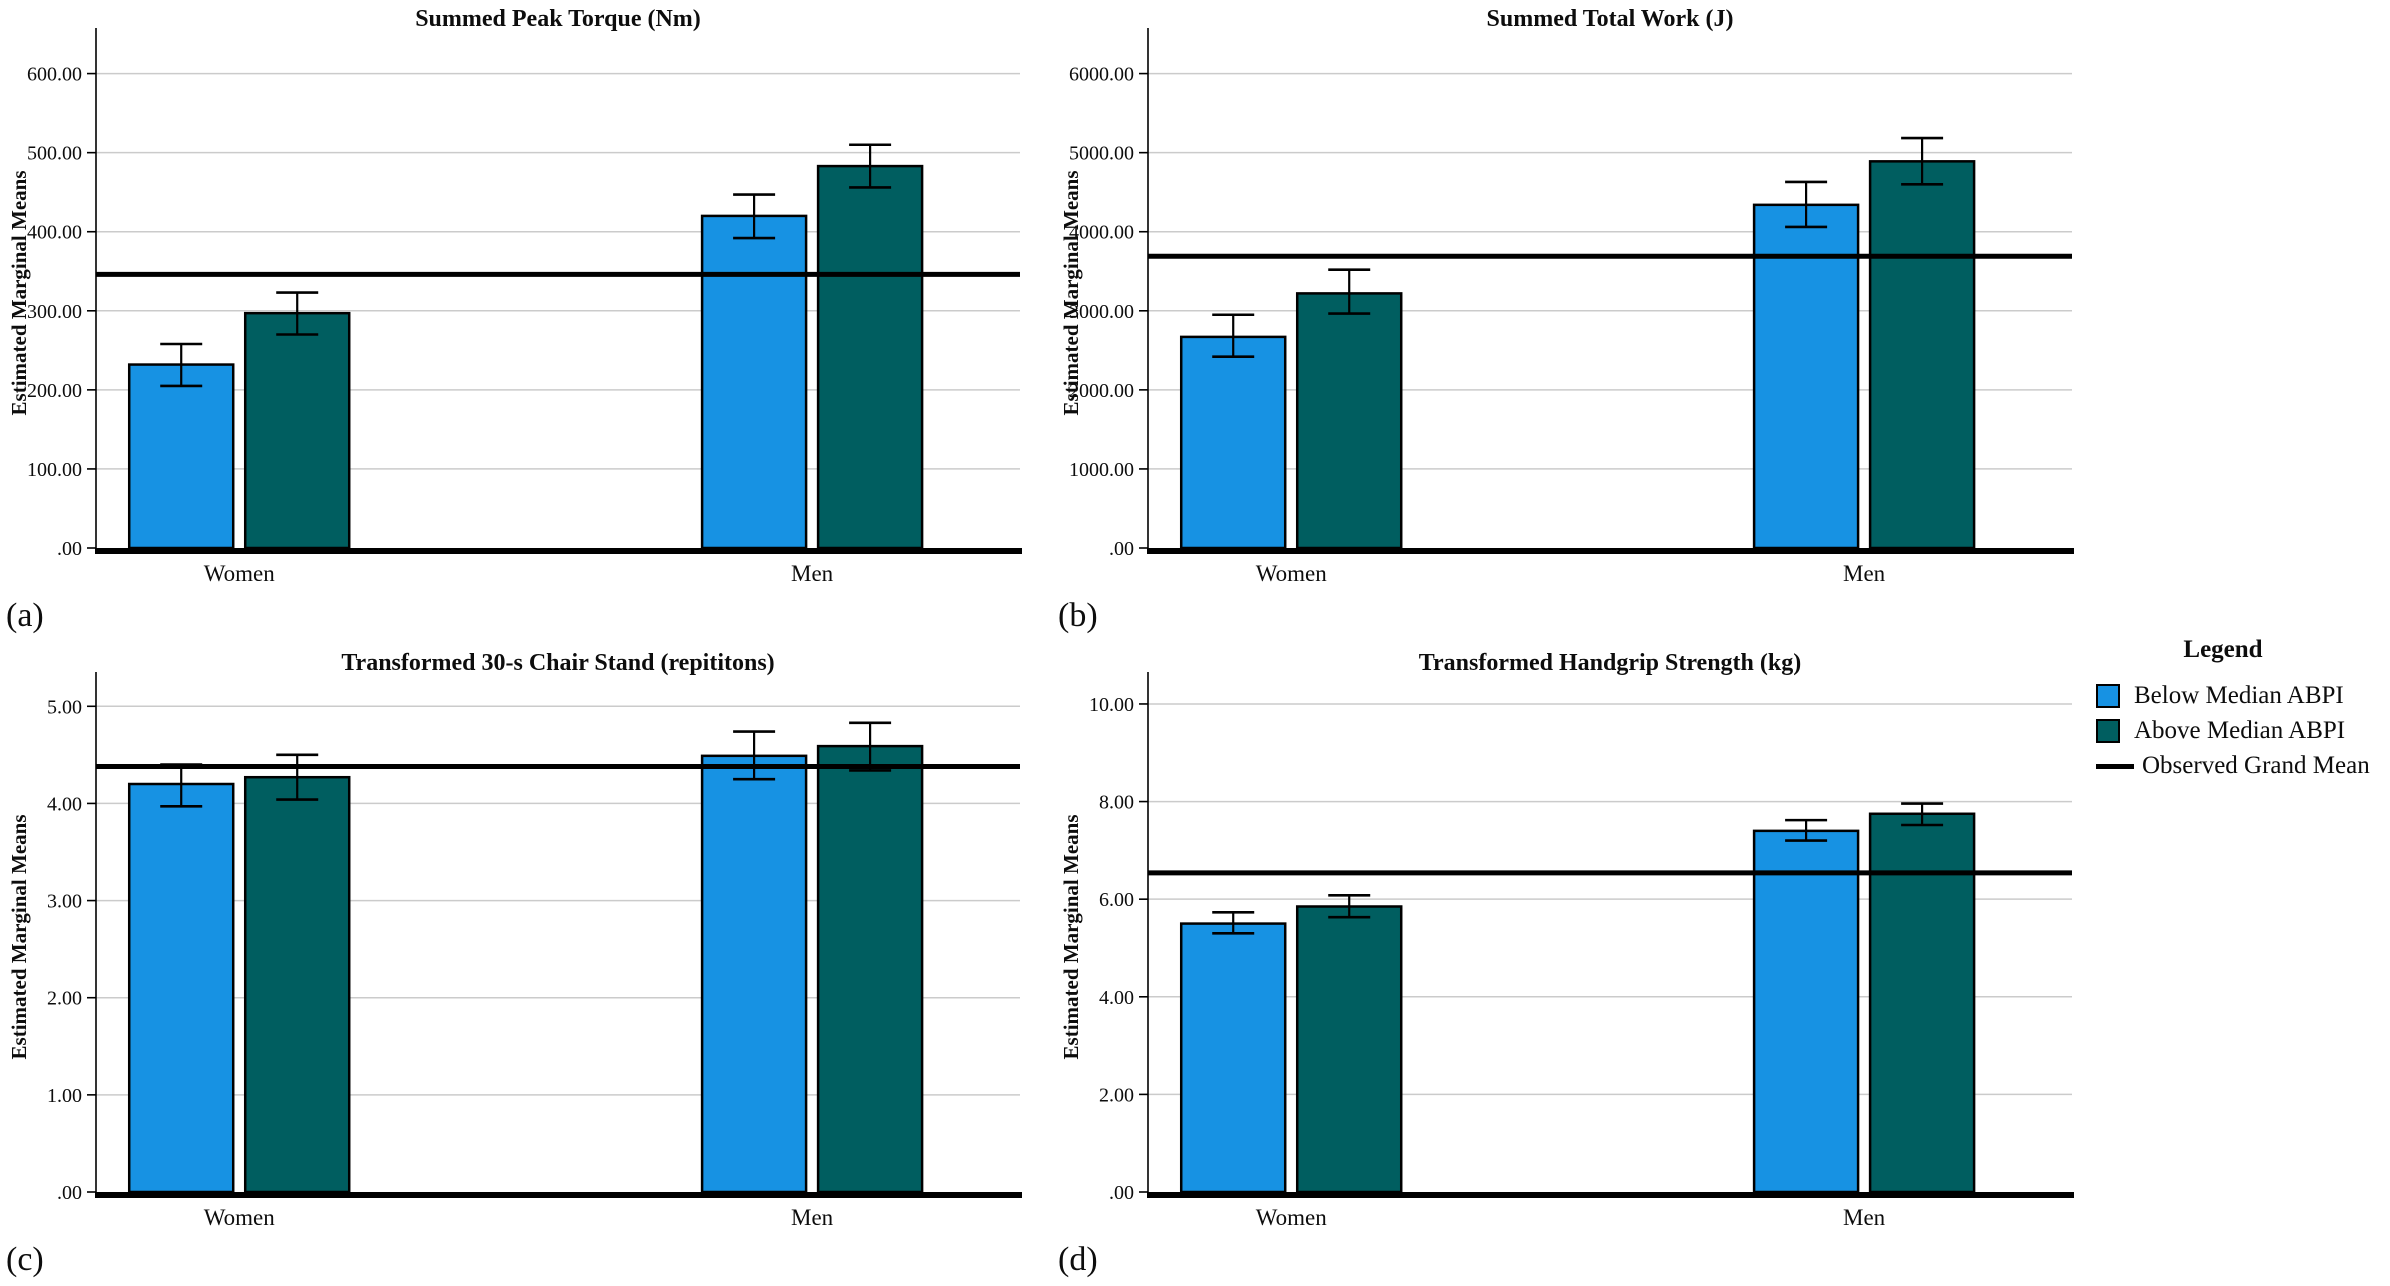 This screenshot has height=1286, width=2390. Describe the element at coordinates (1610, 663) in the screenshot. I see `panel-title: Transformed Handgrip Strength (kg)` at that location.